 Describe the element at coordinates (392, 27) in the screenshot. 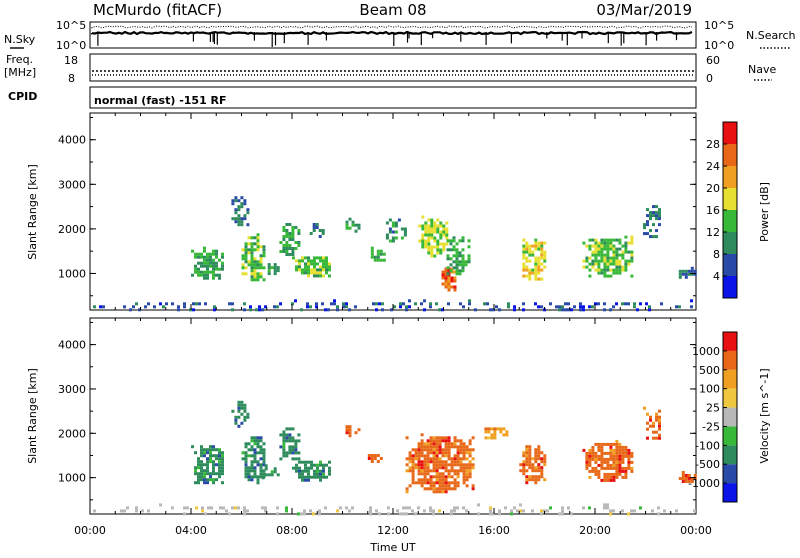

I see `noise-search-trace` at that location.